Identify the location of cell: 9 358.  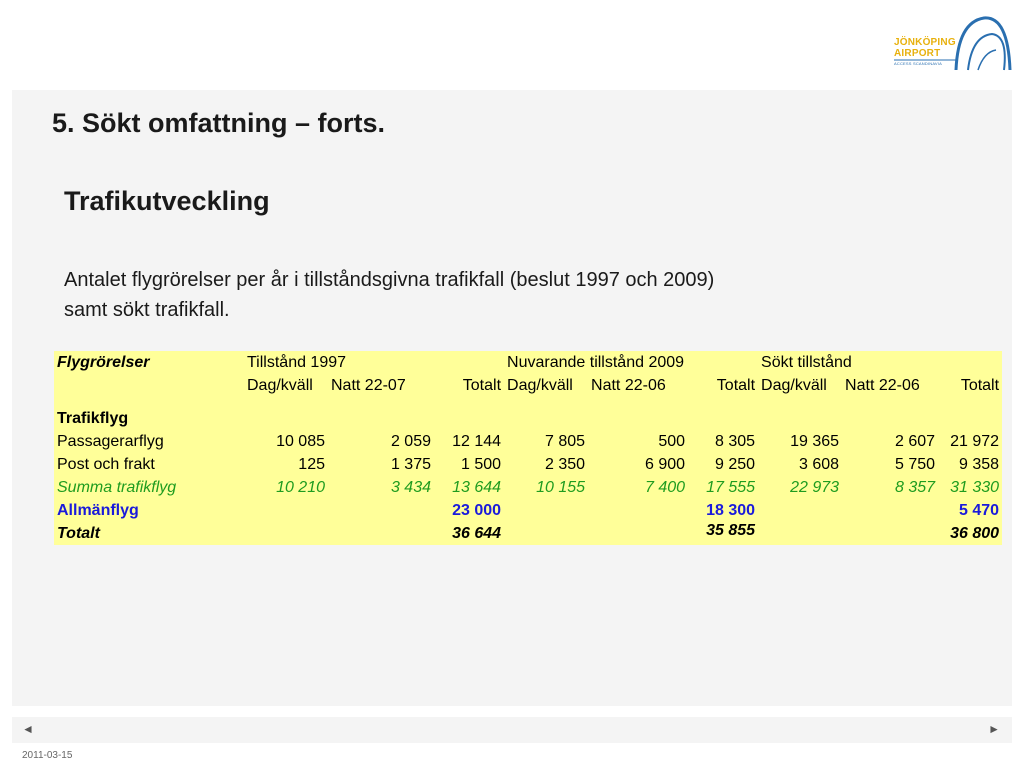
(979, 464).